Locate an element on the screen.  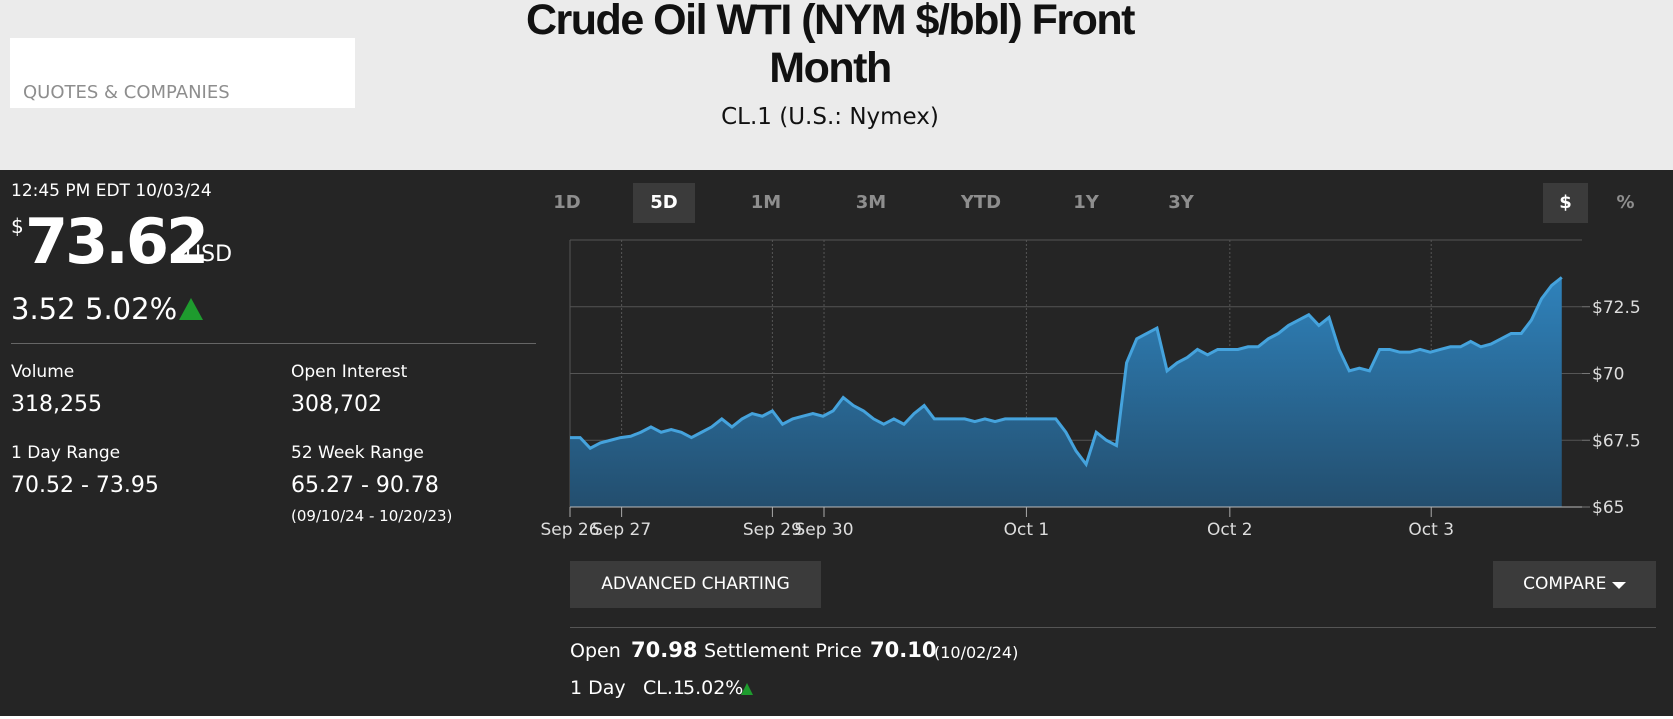
range-tab: 5D is located at coordinates (664, 203).